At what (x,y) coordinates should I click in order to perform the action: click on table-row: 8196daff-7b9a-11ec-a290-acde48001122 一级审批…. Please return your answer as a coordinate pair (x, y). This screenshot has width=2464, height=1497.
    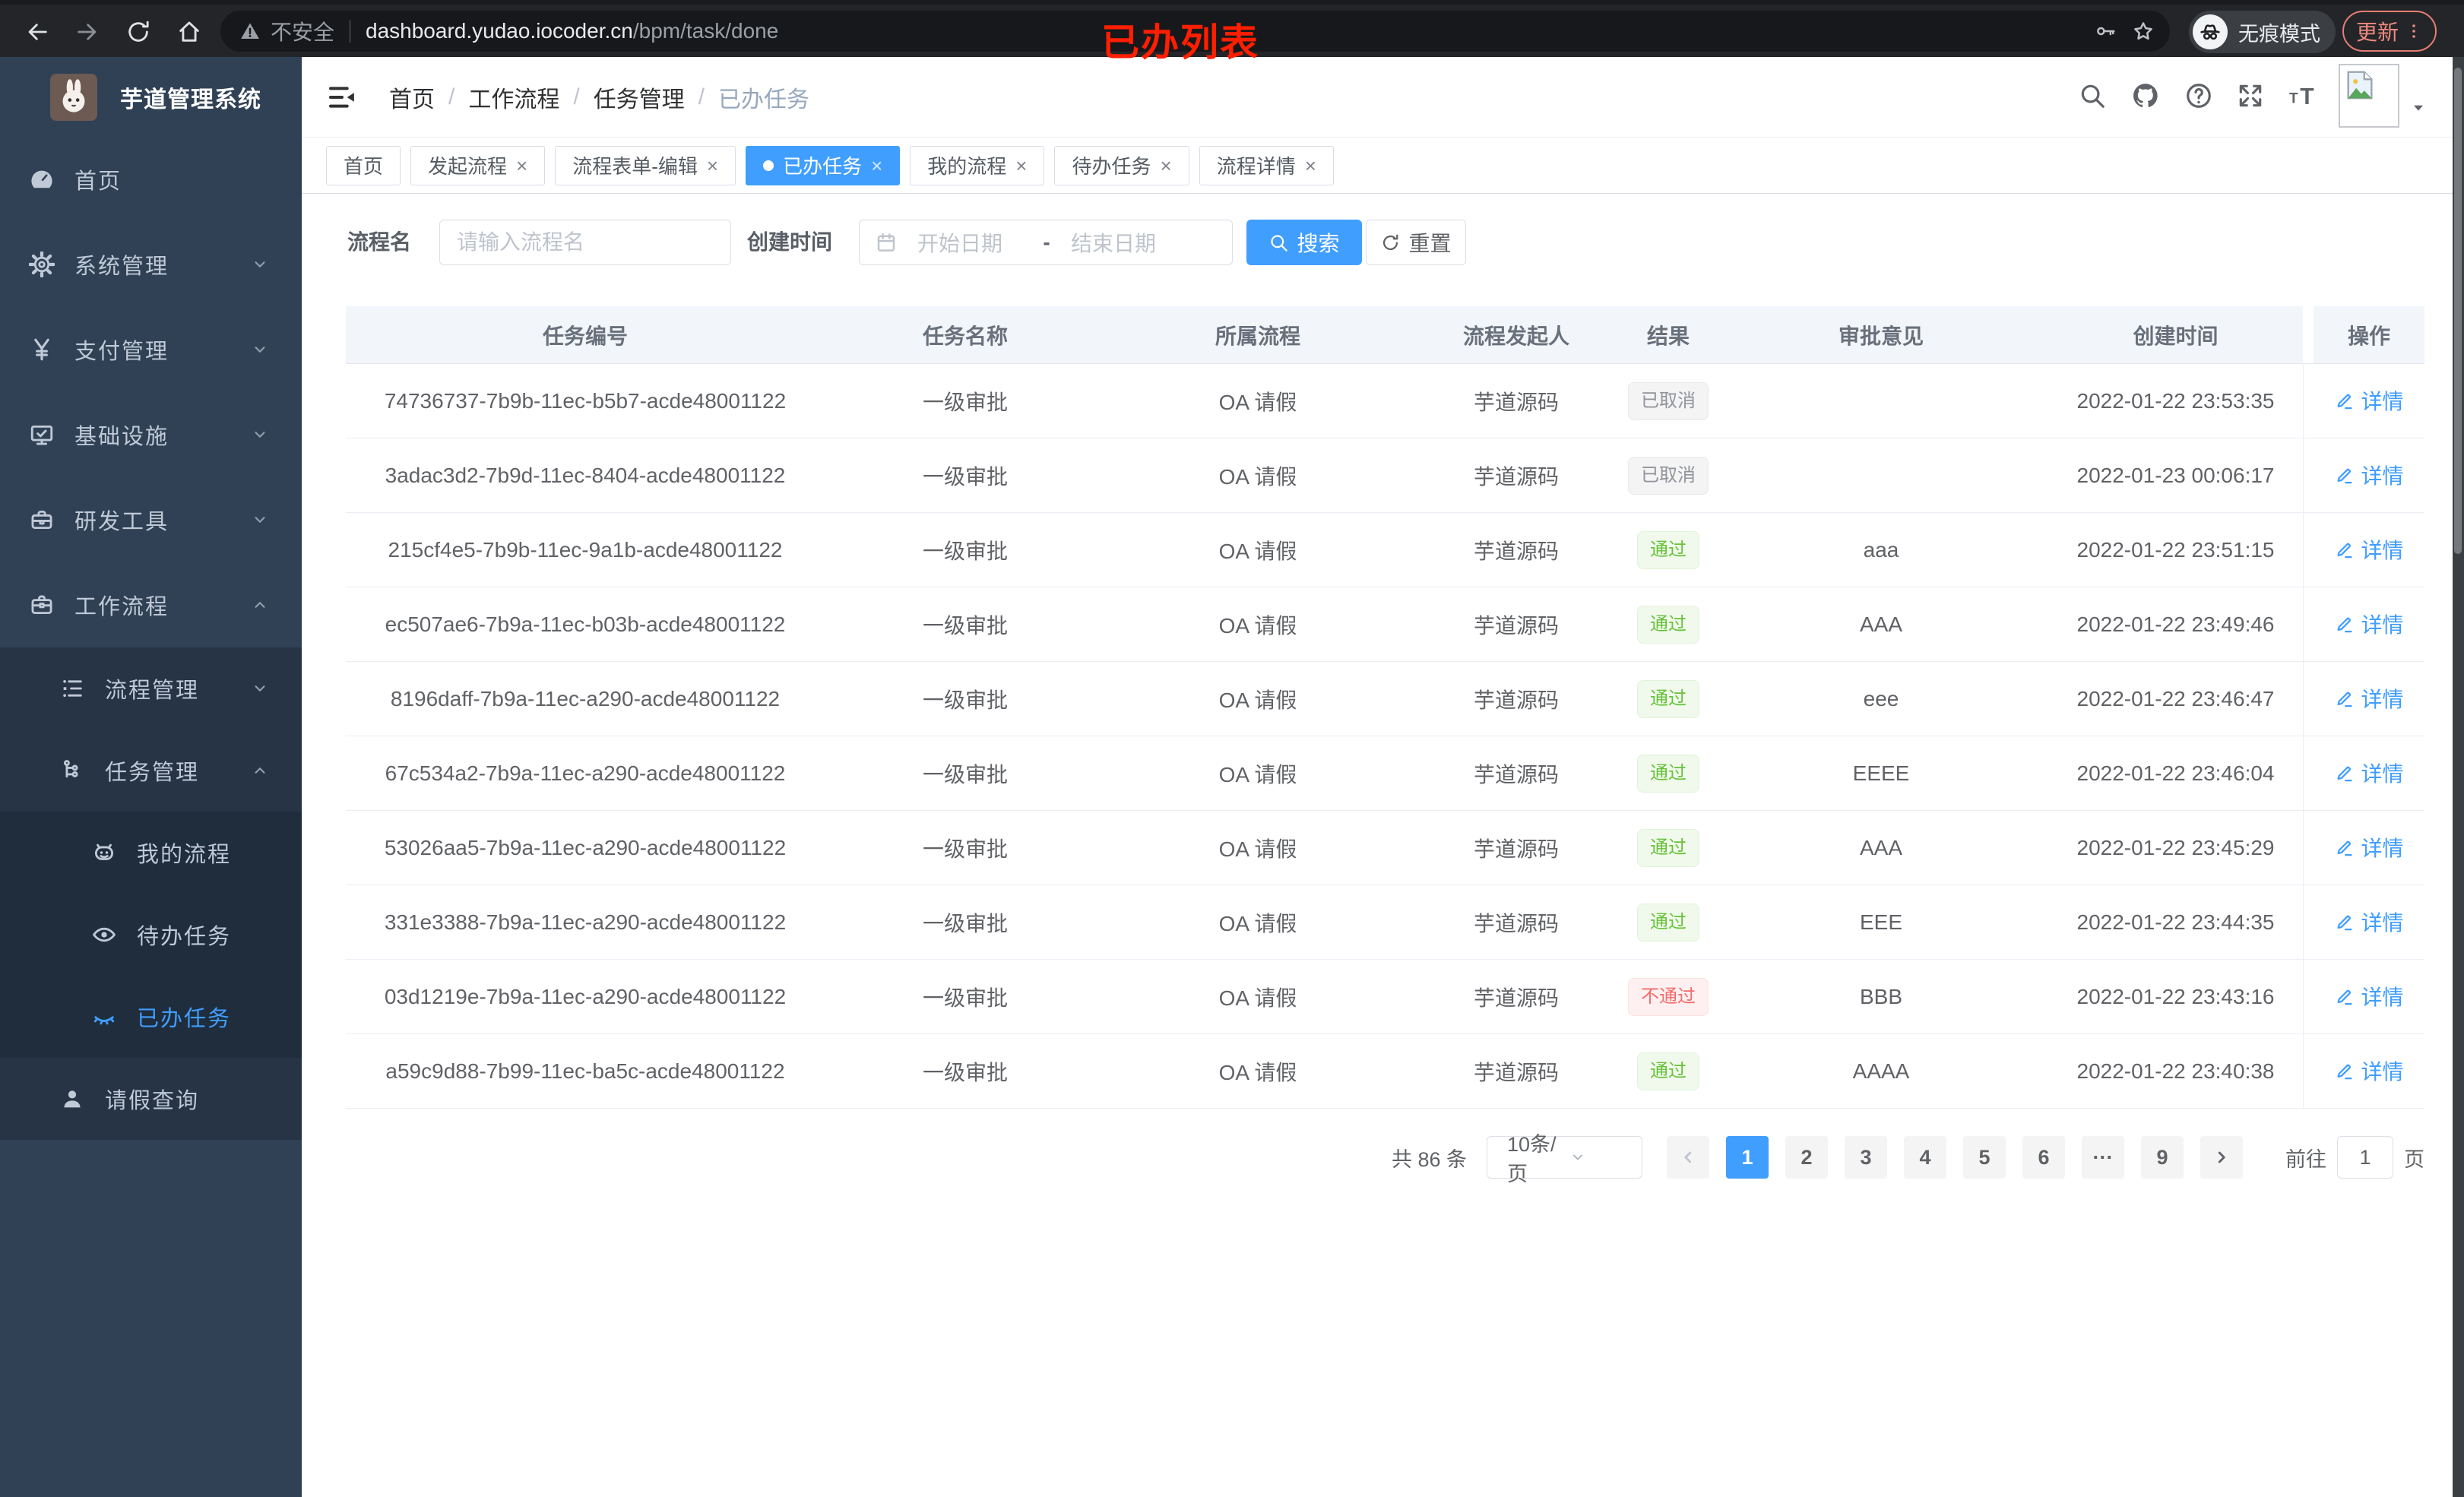
    Looking at the image, I should click on (1385, 699).